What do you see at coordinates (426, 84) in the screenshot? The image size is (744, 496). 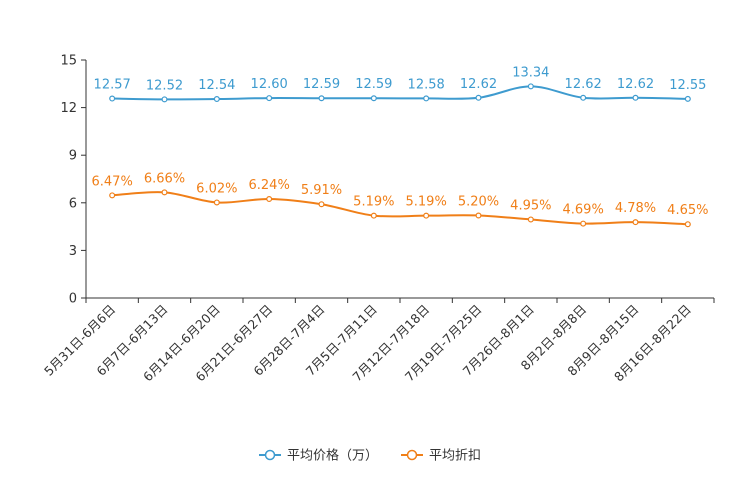 I see `data-label: 12.58` at bounding box center [426, 84].